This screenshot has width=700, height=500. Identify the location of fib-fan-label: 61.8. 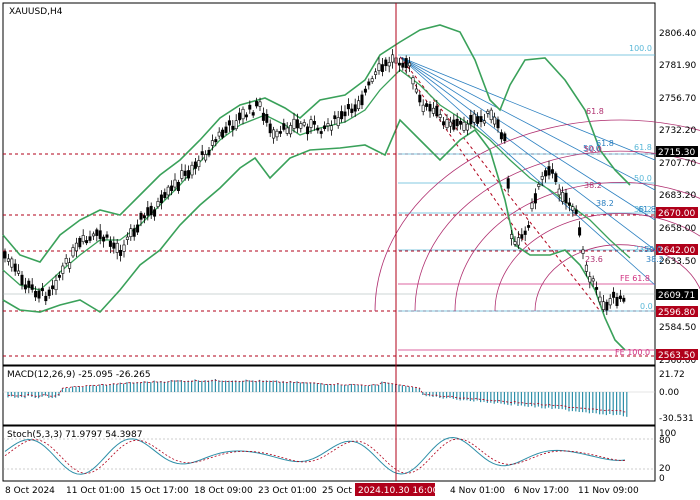
(605, 143).